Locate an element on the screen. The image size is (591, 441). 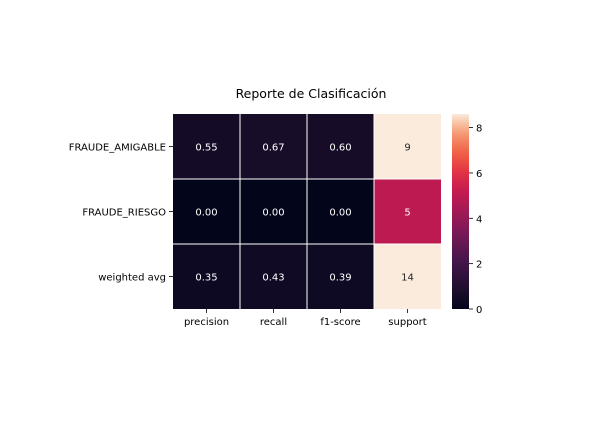
colorbar-tick-label-0: 0 is located at coordinates (479, 310).